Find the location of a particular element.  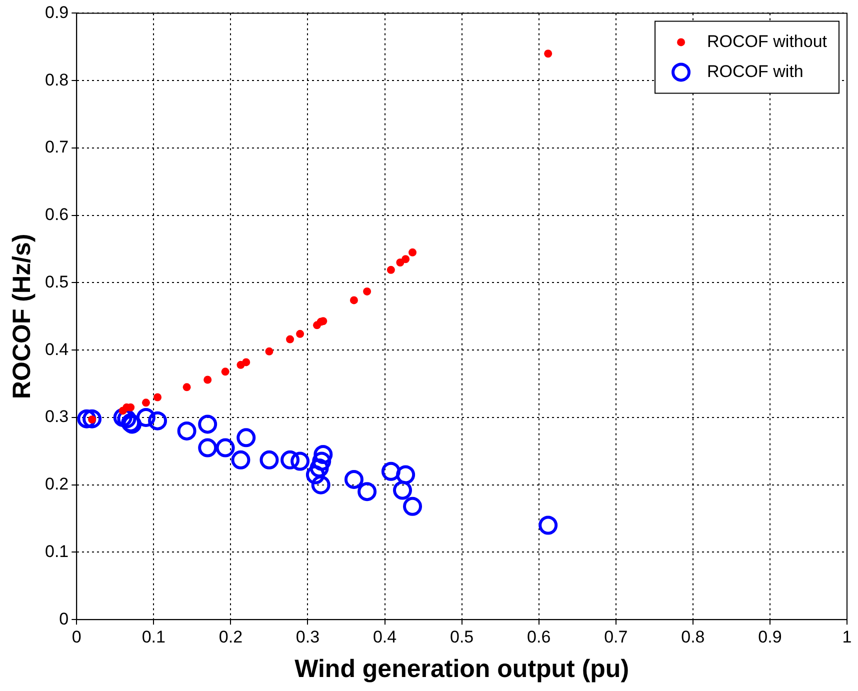

x-tick-label: 0.5 is located at coordinates (462, 636).